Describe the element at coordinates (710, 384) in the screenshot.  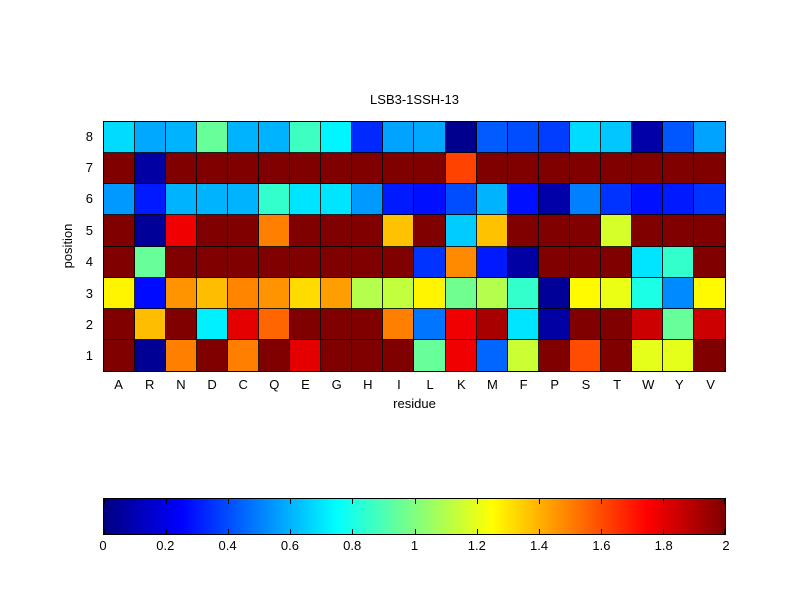
I see `x-tick-label: V` at that location.